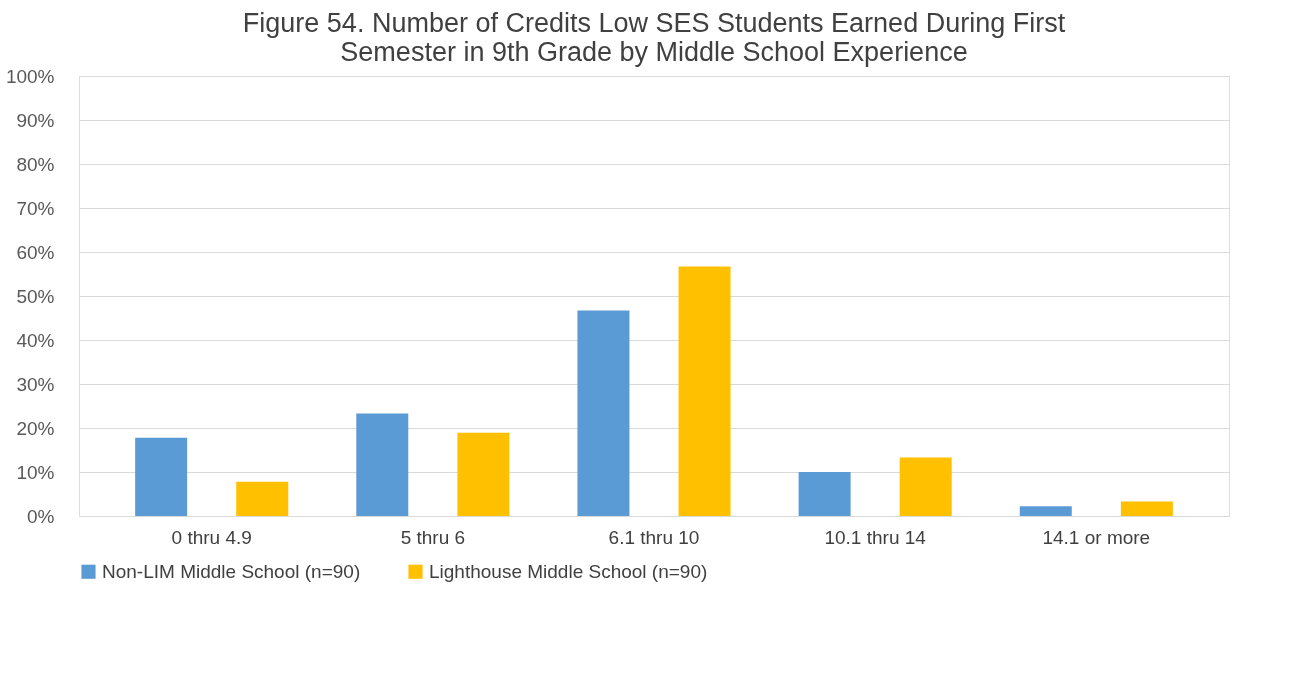 The image size is (1315, 698). I want to click on y-tick-label: 40%, so click(35, 340).